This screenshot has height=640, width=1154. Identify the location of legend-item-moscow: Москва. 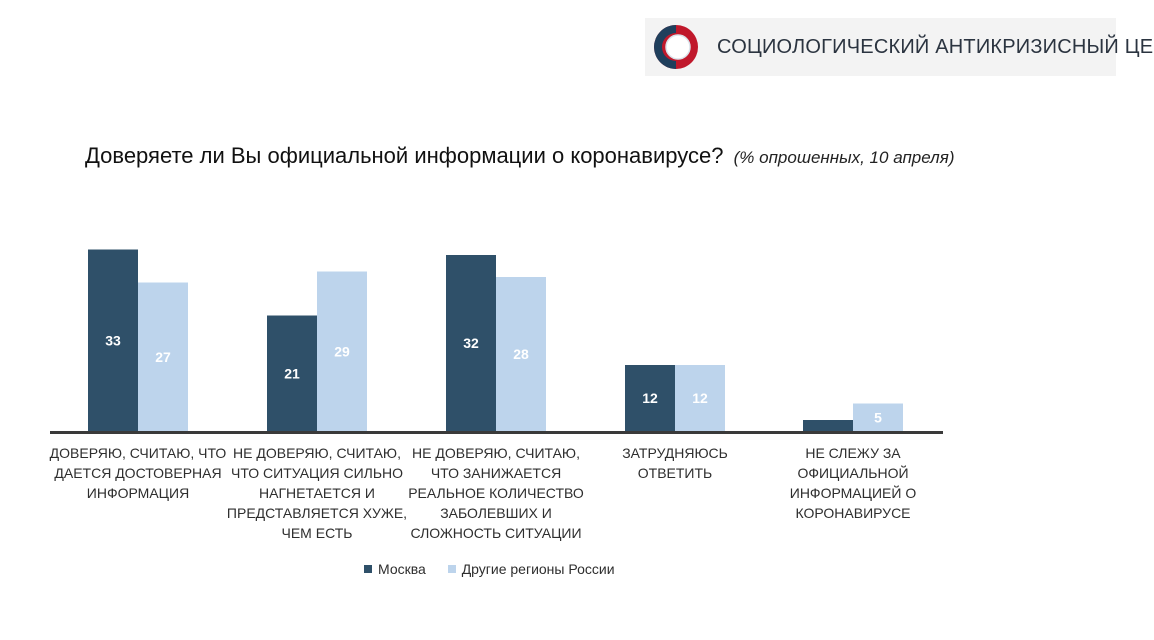
(395, 569).